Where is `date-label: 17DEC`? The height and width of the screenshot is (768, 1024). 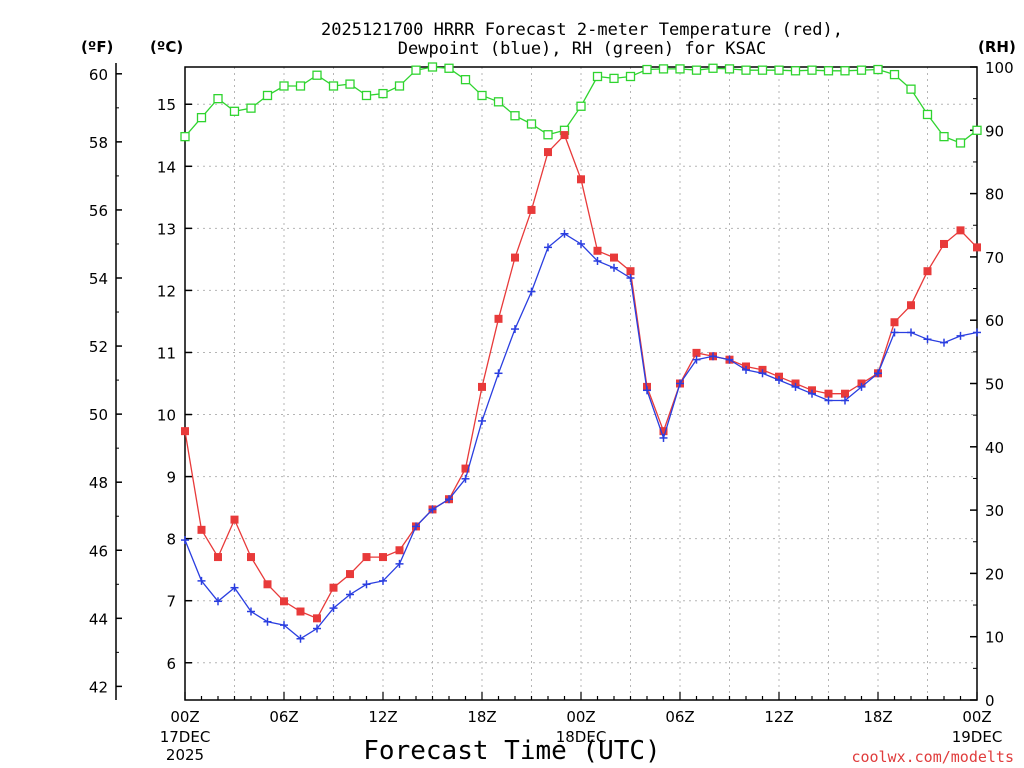 date-label: 17DEC is located at coordinates (185, 737).